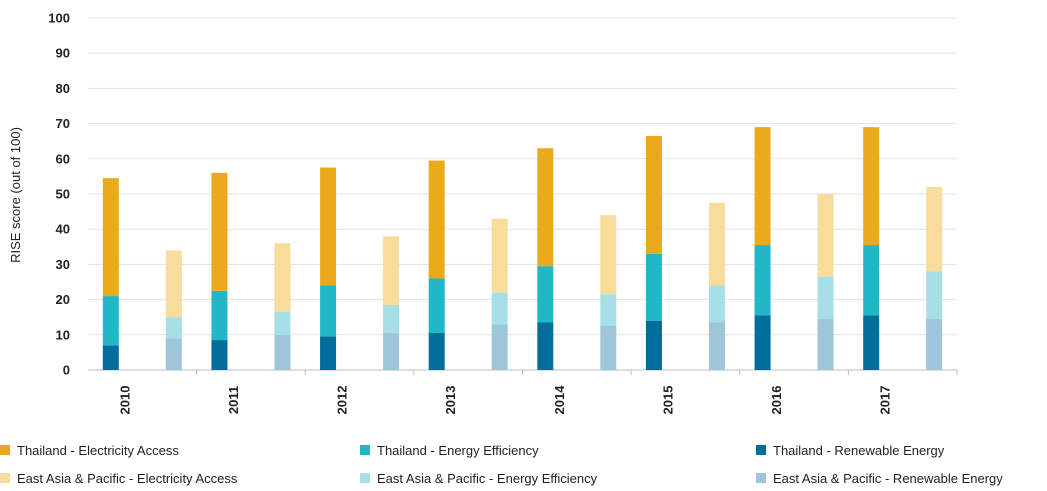  I want to click on bar-east-asia-pacific-energy-efficiency-2014, so click(608, 310).